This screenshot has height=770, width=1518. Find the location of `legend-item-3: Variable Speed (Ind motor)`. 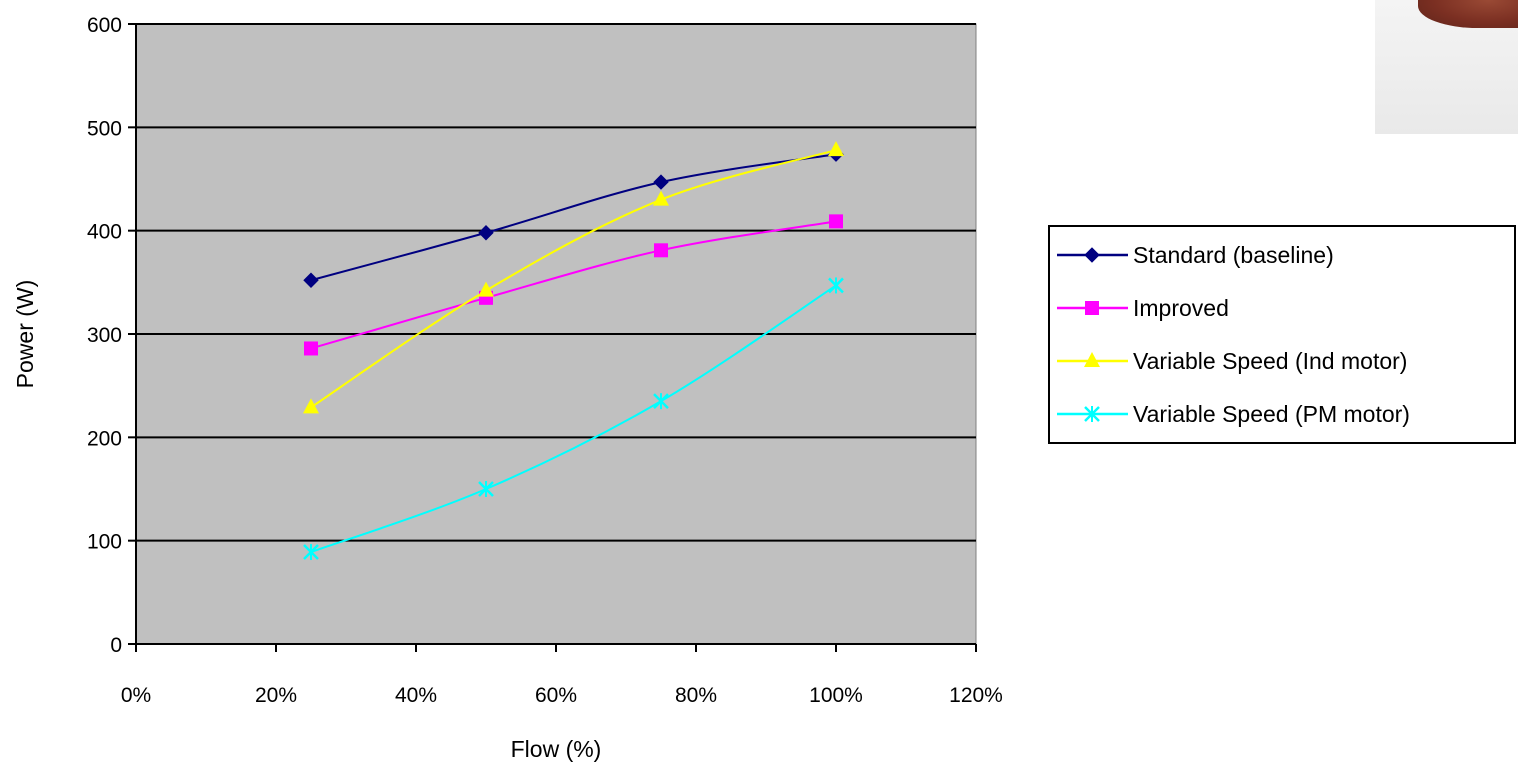

legend-item-3: Variable Speed (Ind motor) is located at coordinates (1232, 361).